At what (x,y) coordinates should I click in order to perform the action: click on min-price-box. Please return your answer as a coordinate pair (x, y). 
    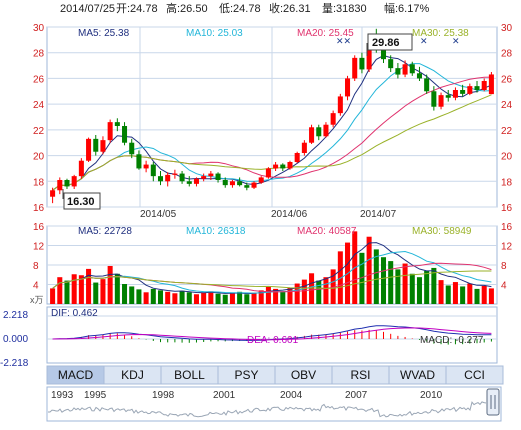
    Looking at the image, I should click on (82, 201).